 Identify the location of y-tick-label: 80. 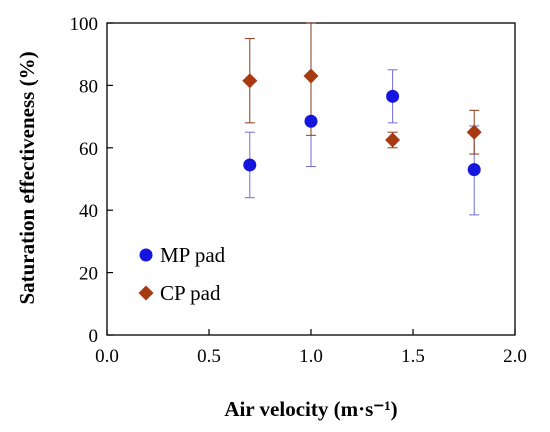
(88, 86).